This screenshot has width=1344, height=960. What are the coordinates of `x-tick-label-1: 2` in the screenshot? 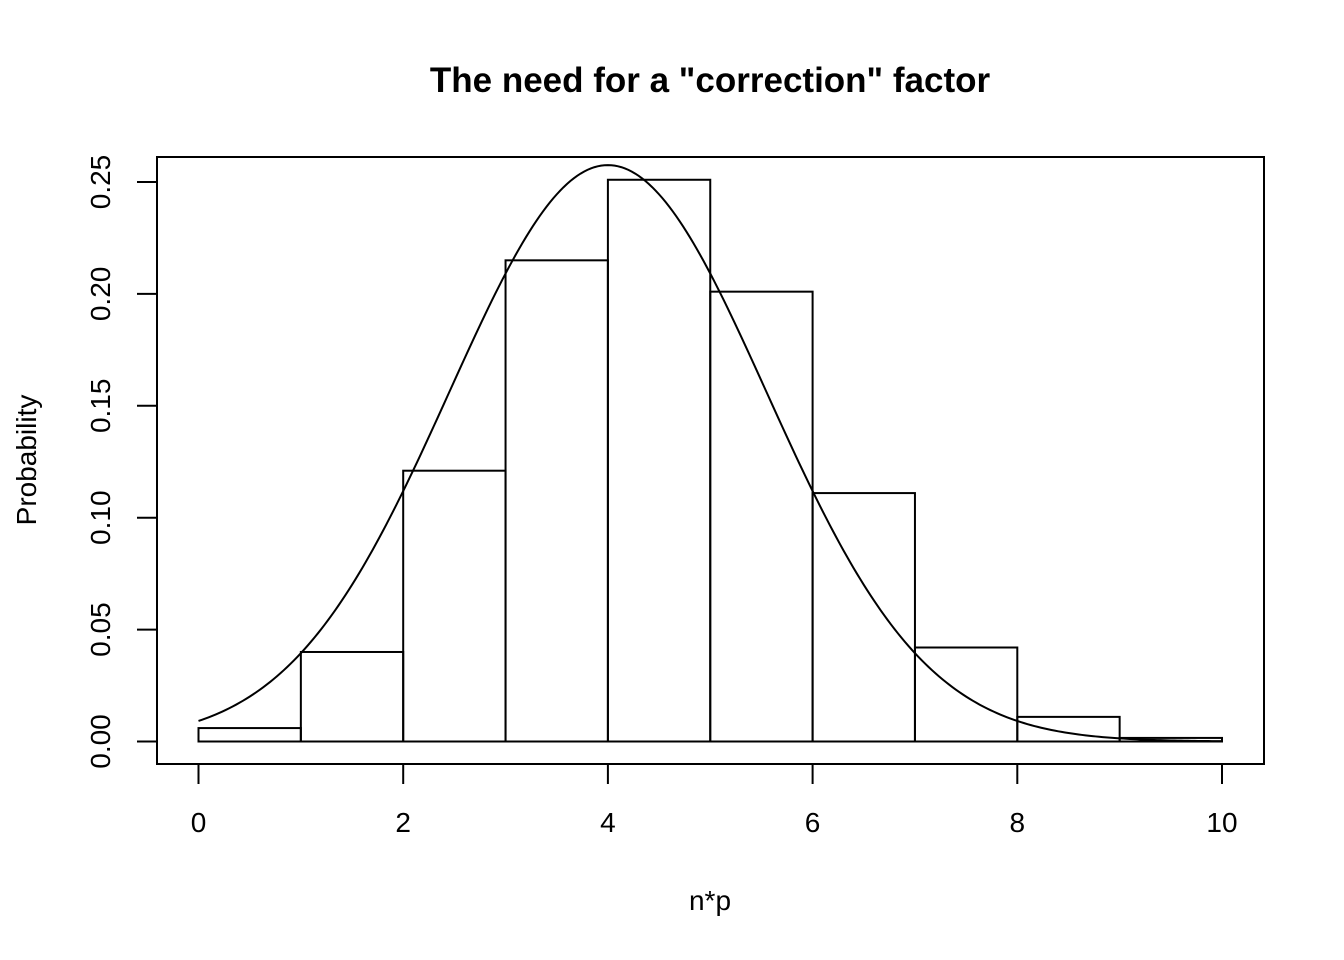 It's located at (403, 822).